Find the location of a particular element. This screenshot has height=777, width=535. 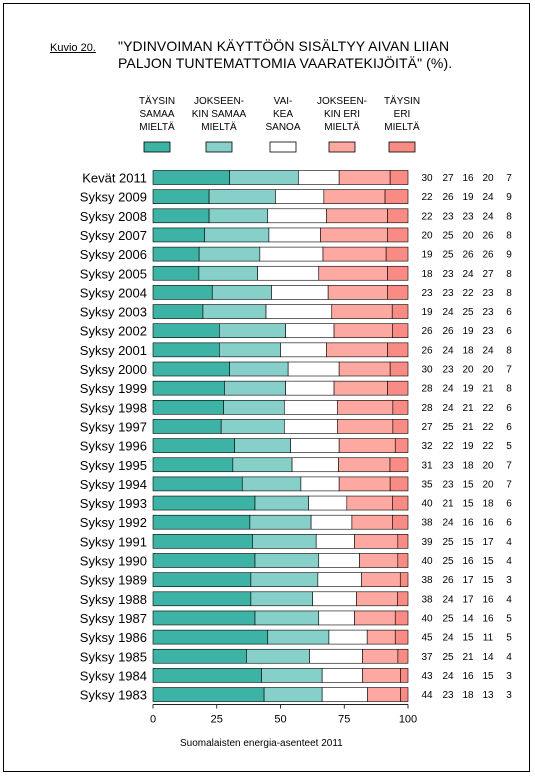

category-label: Syksy 1986 is located at coordinates (113, 637).